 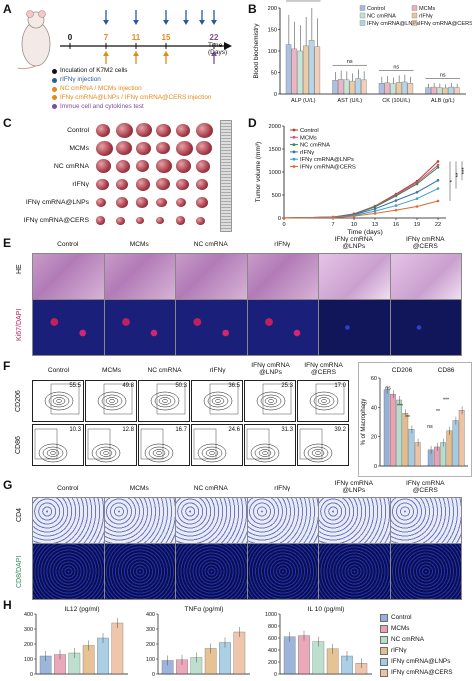 I want to click on cd86-plot: 10.3, so click(x=58, y=445).